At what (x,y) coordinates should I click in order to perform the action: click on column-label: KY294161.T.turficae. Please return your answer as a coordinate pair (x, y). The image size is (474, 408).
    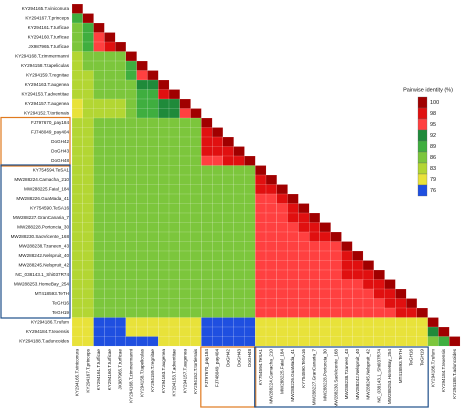
    Looking at the image, I should click on (98, 370).